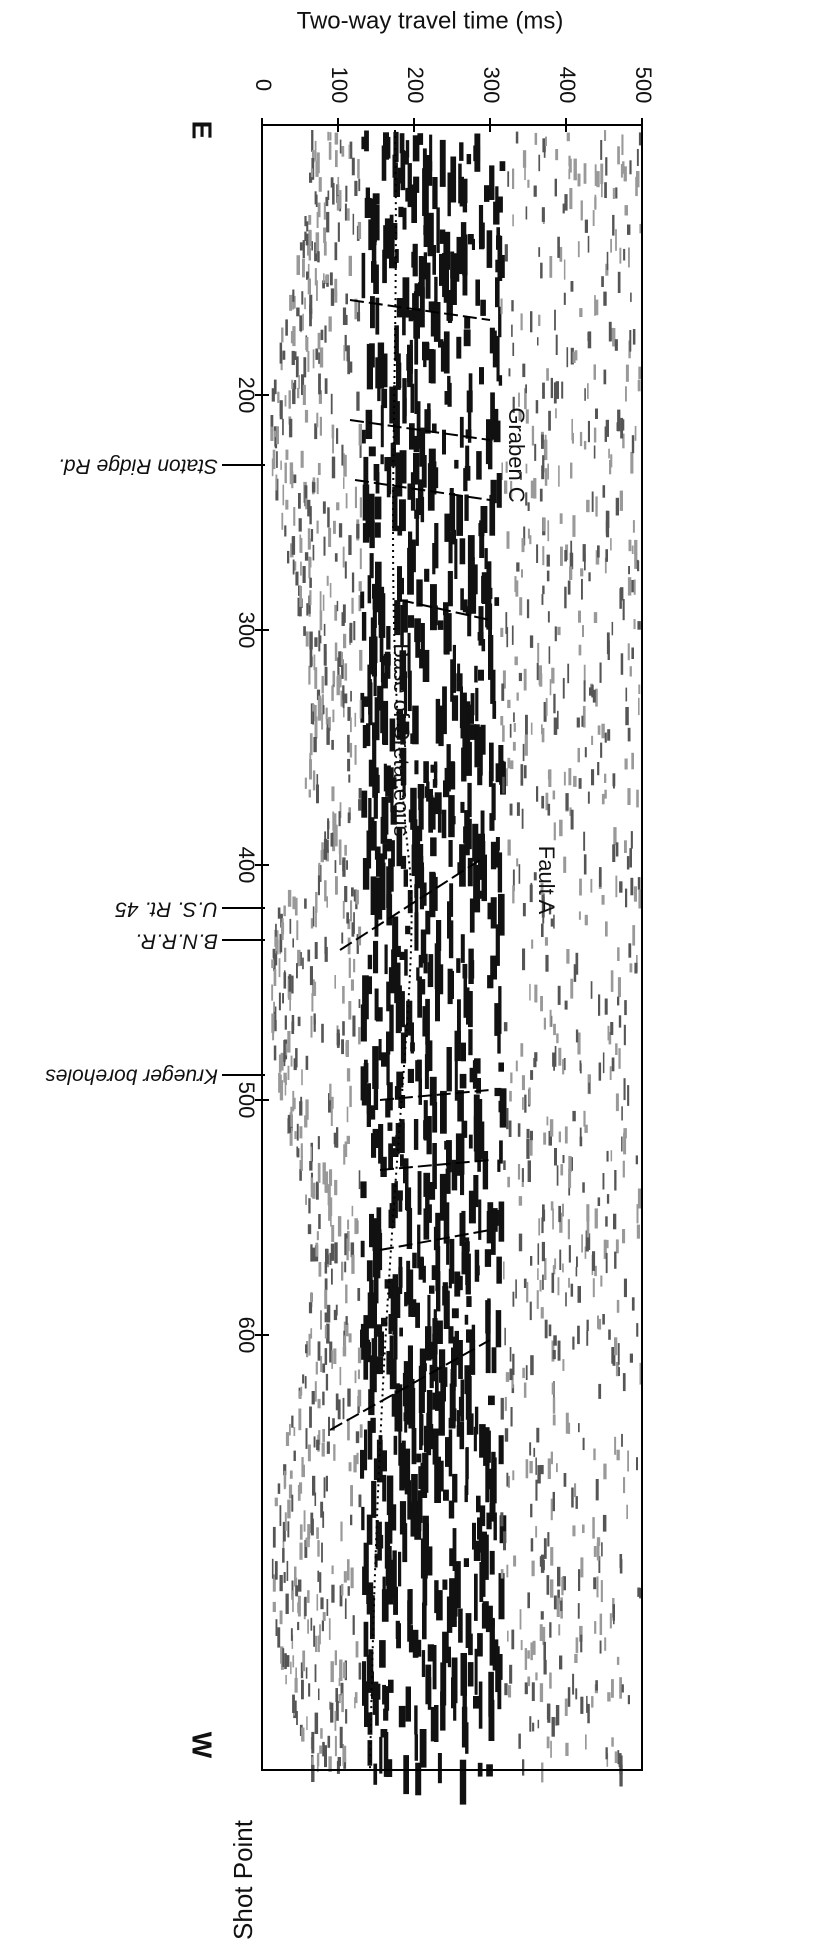 The height and width of the screenshot is (1955, 817). Describe the element at coordinates (401, 739) in the screenshot. I see `horizon-label: Base of Cretaceous` at that location.